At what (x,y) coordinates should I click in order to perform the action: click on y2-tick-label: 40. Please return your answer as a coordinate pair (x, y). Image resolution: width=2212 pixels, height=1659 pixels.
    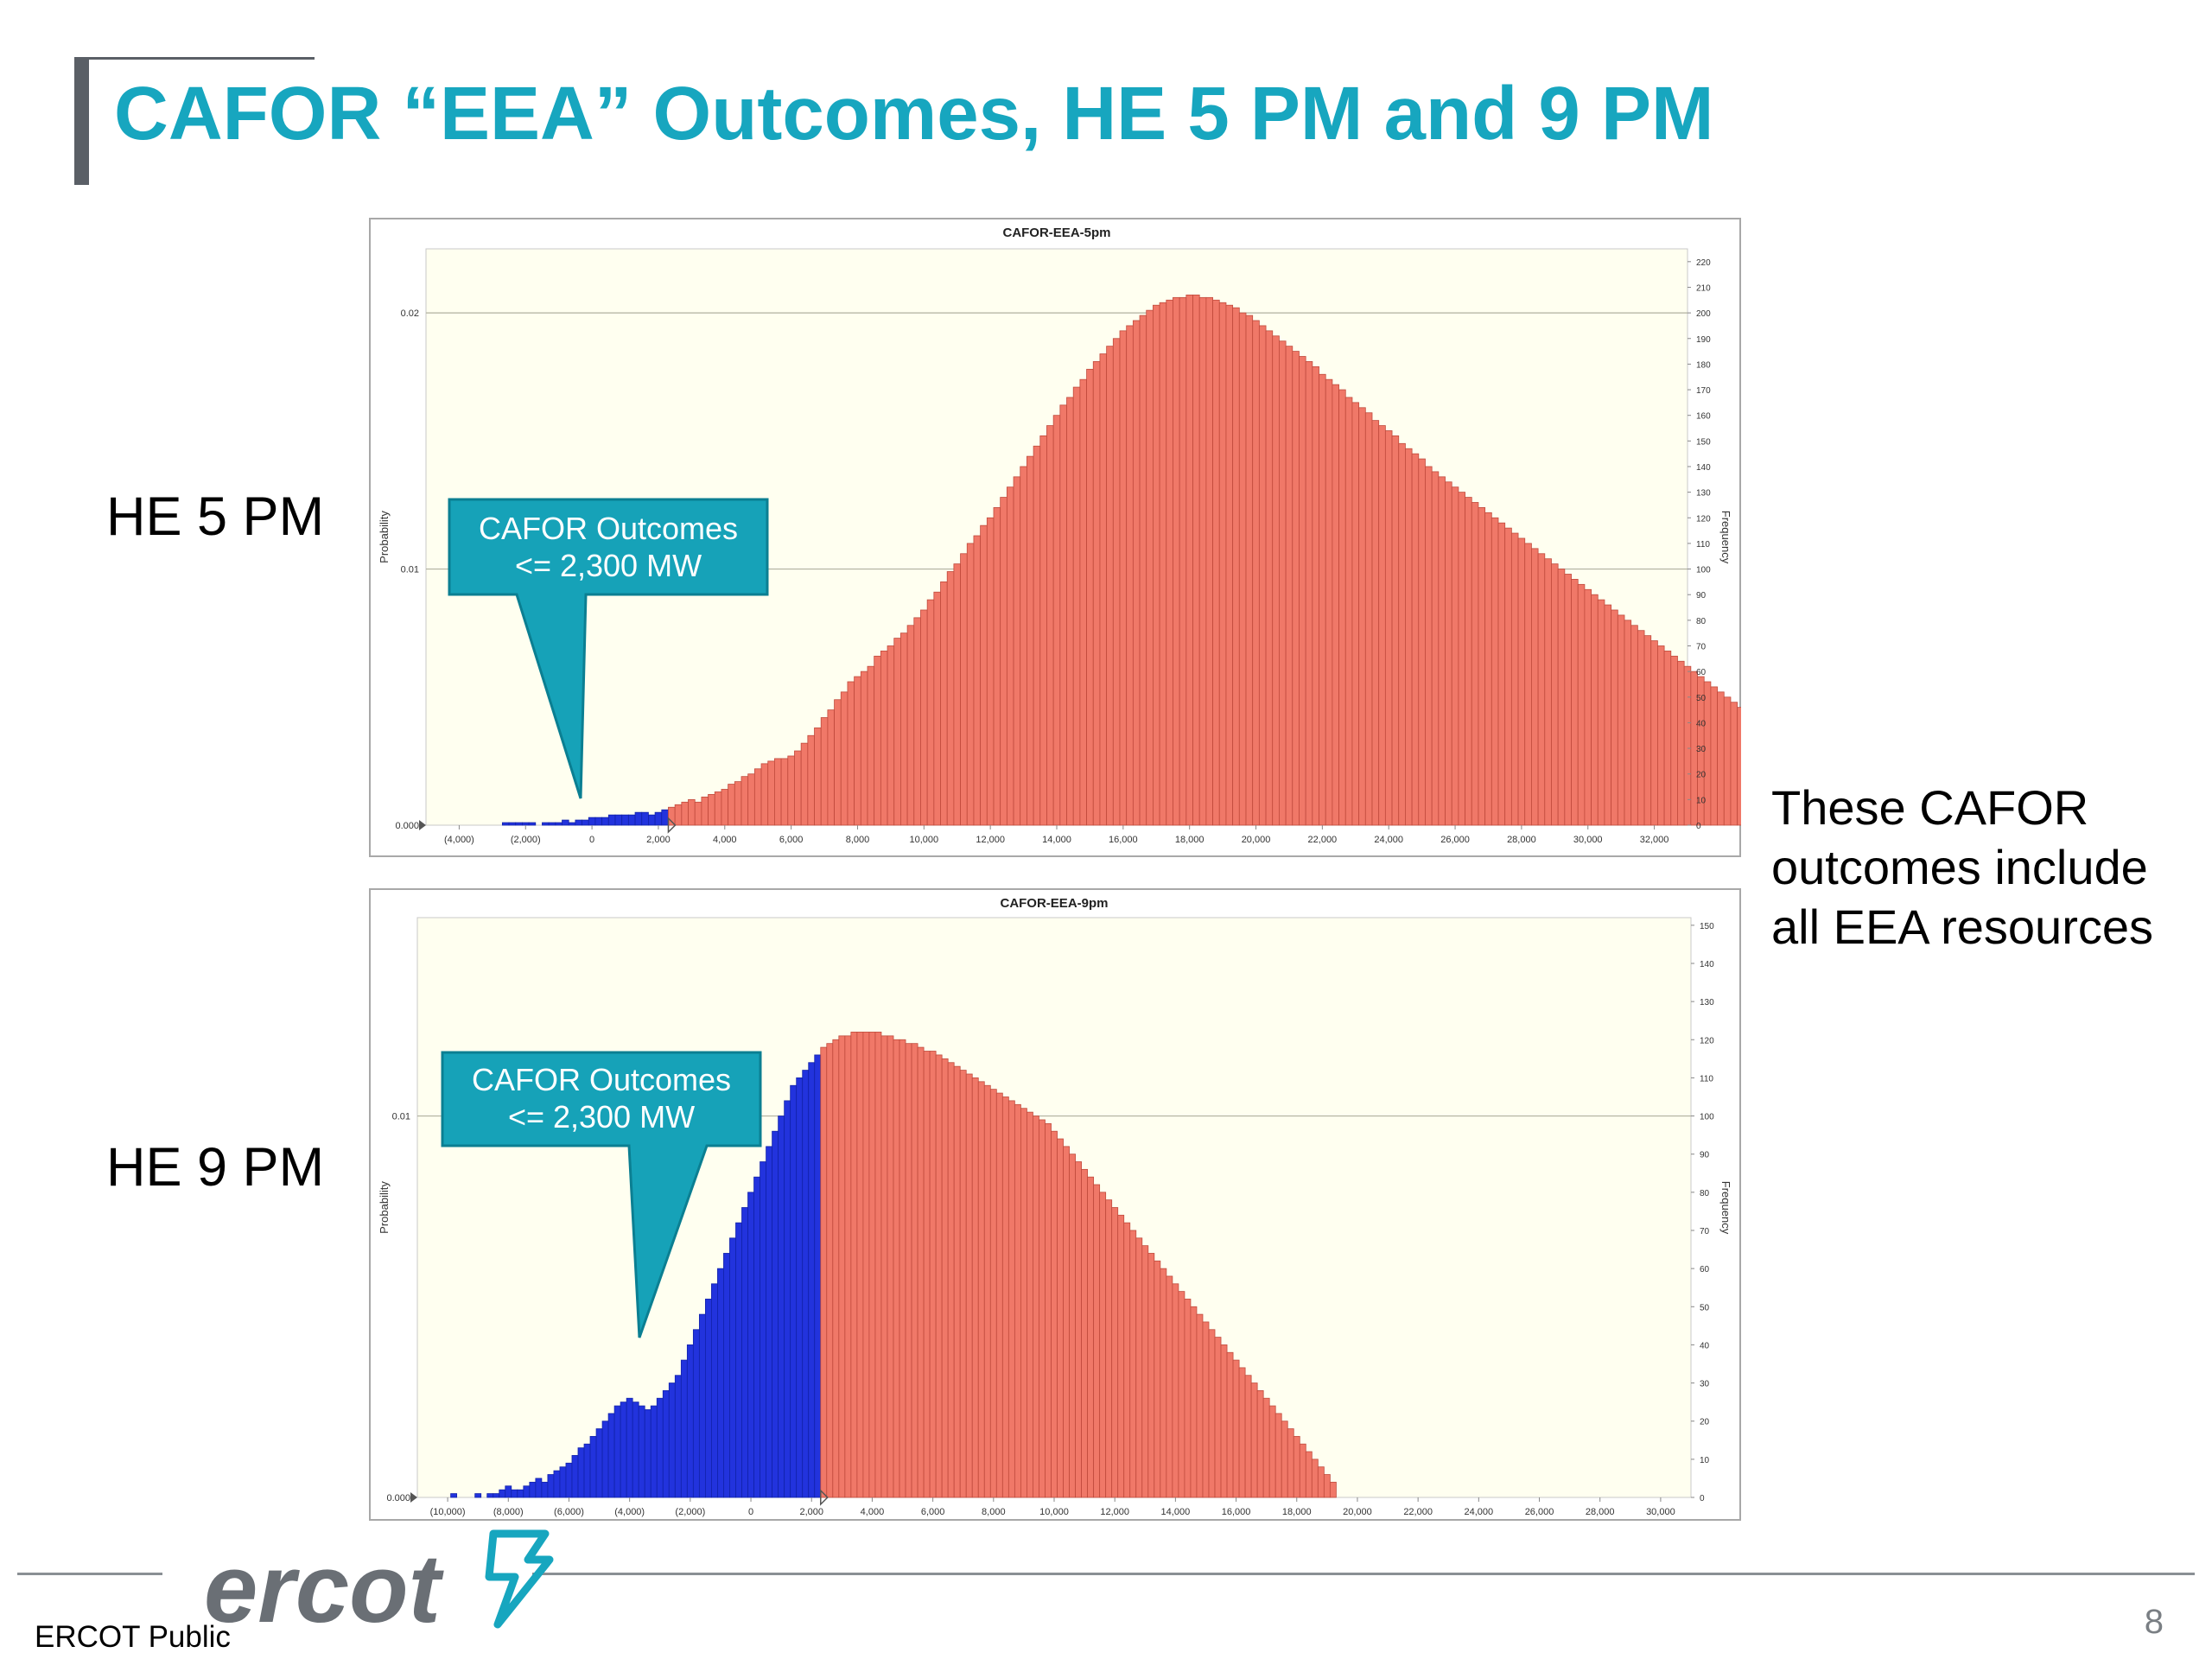
    Looking at the image, I should click on (1701, 723).